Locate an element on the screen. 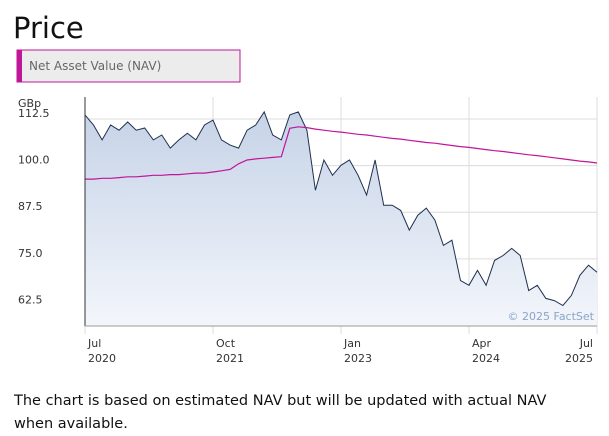 The width and height of the screenshot is (609, 436). x-tick-label: 2021 is located at coordinates (230, 358).